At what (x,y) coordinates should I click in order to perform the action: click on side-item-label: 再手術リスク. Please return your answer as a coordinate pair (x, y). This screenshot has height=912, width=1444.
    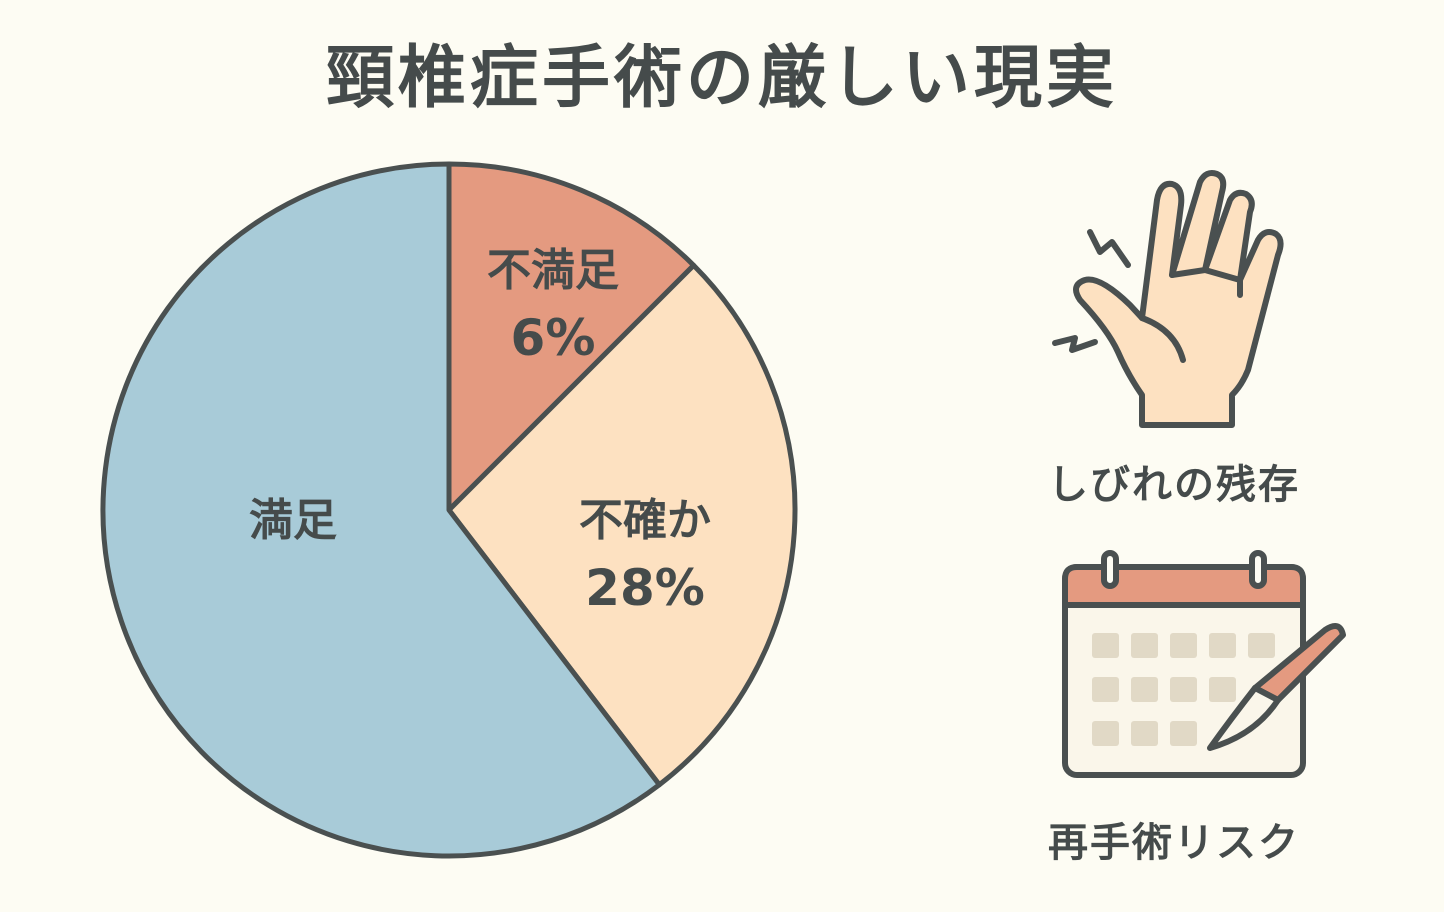
    Looking at the image, I should click on (1174, 843).